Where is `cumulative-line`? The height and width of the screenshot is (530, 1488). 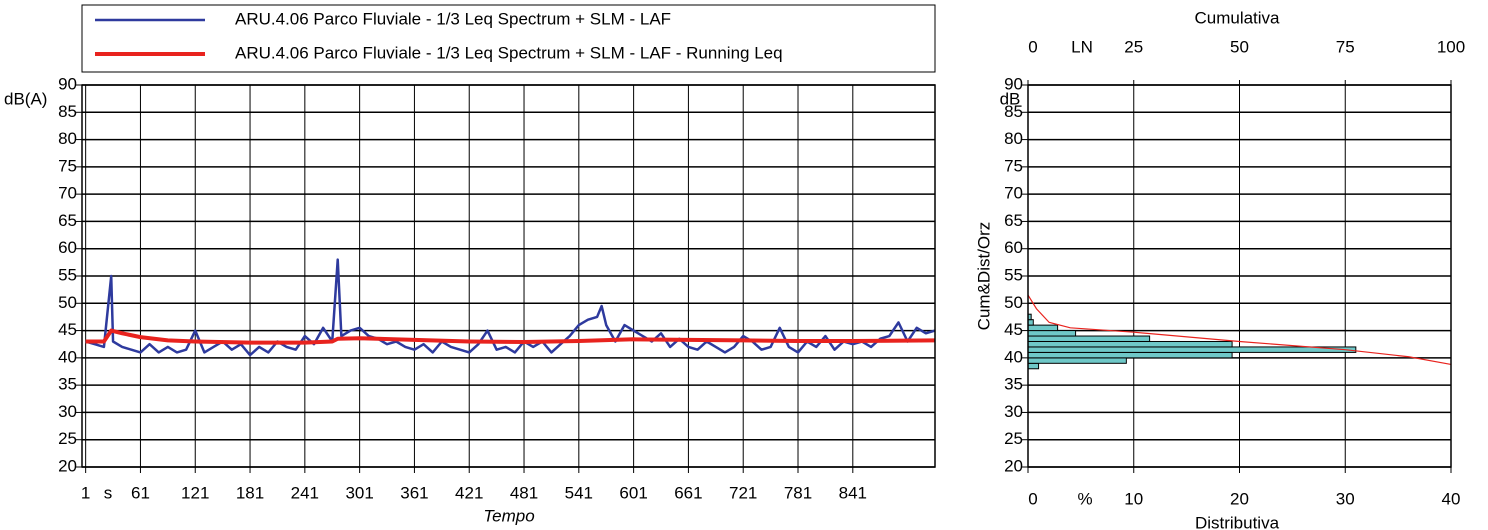
cumulative-line is located at coordinates (1239, 330).